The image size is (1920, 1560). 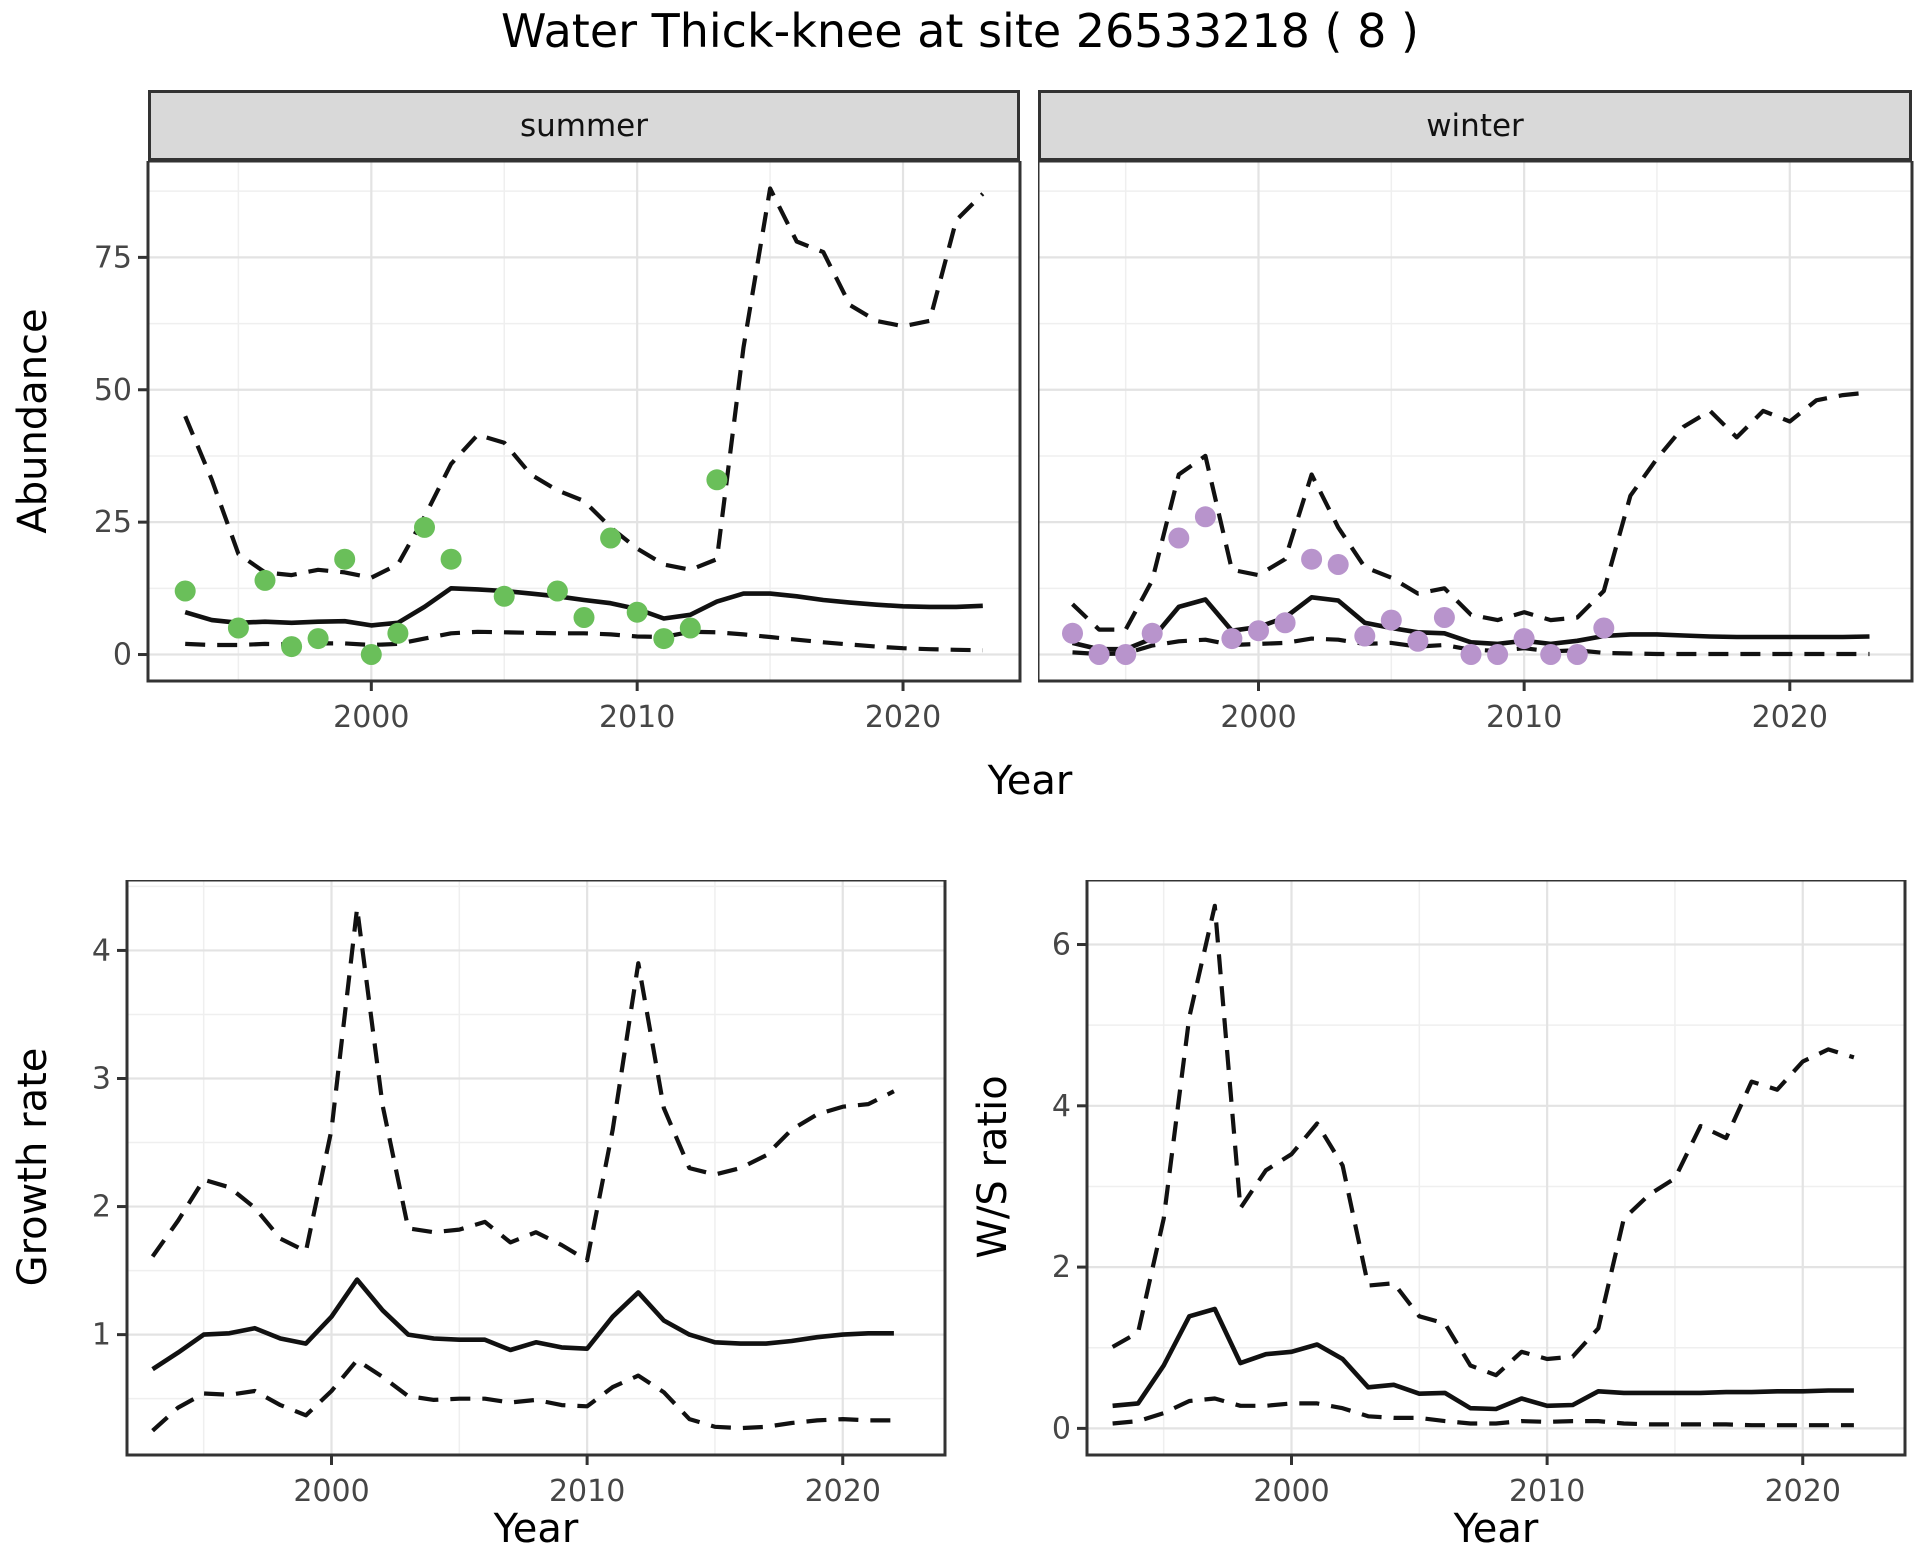 I want to click on svg-text: 50, so click(x=113, y=390).